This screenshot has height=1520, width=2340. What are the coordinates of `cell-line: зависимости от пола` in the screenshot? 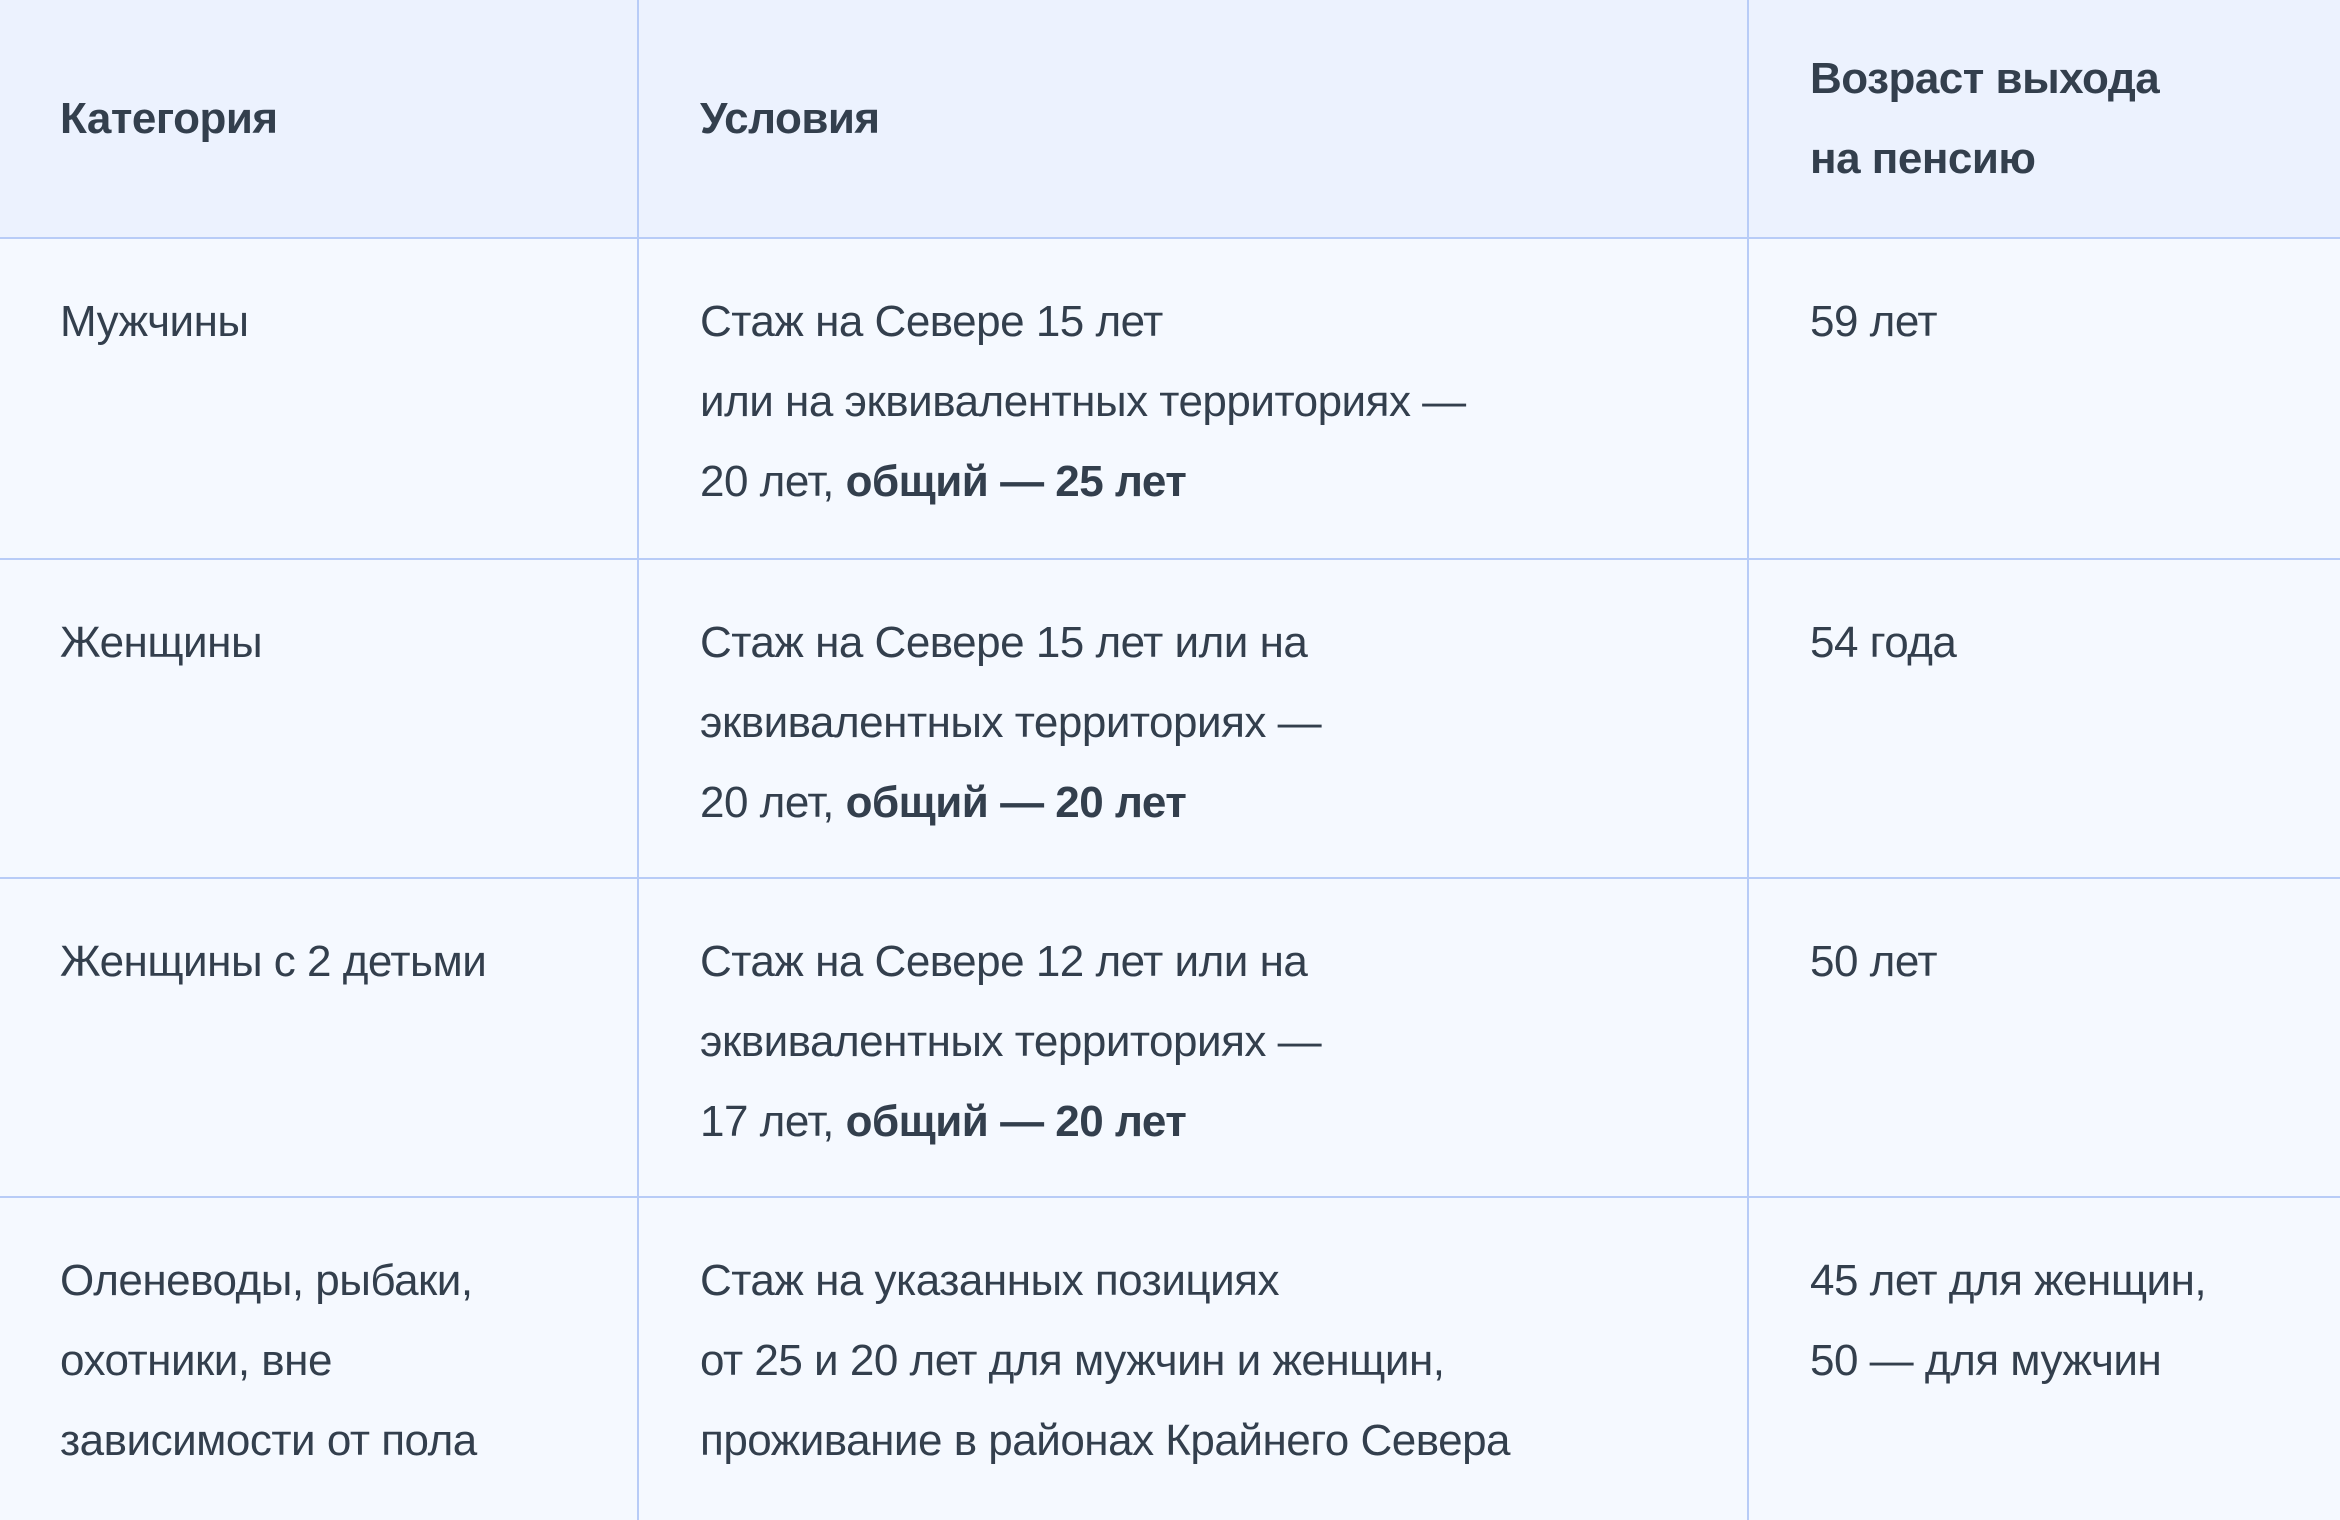 It's located at (333, 1441).